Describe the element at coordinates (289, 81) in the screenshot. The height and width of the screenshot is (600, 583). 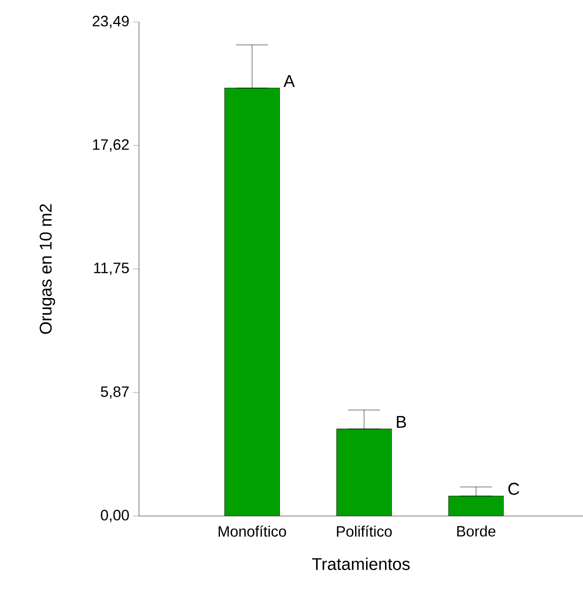
I see `annotation: A` at that location.